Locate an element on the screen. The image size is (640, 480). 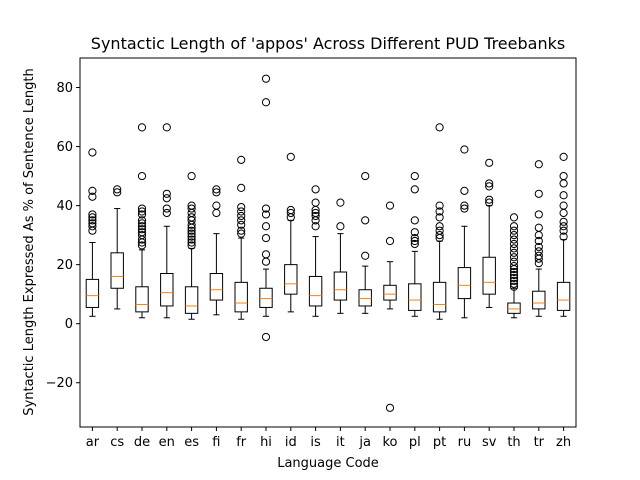
x-tick-label-ja: ja is located at coordinates (364, 442).